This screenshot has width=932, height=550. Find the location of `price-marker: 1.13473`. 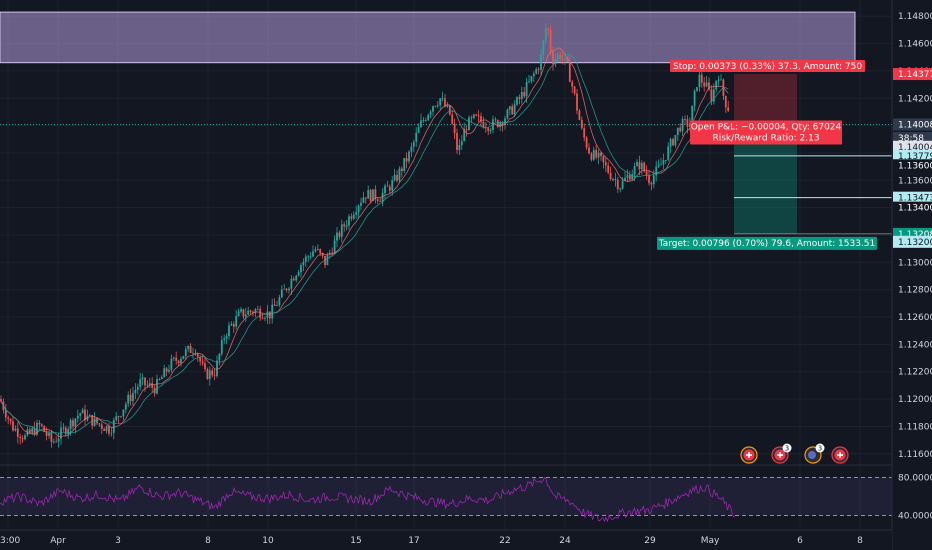

price-marker: 1.13473 is located at coordinates (912, 197).